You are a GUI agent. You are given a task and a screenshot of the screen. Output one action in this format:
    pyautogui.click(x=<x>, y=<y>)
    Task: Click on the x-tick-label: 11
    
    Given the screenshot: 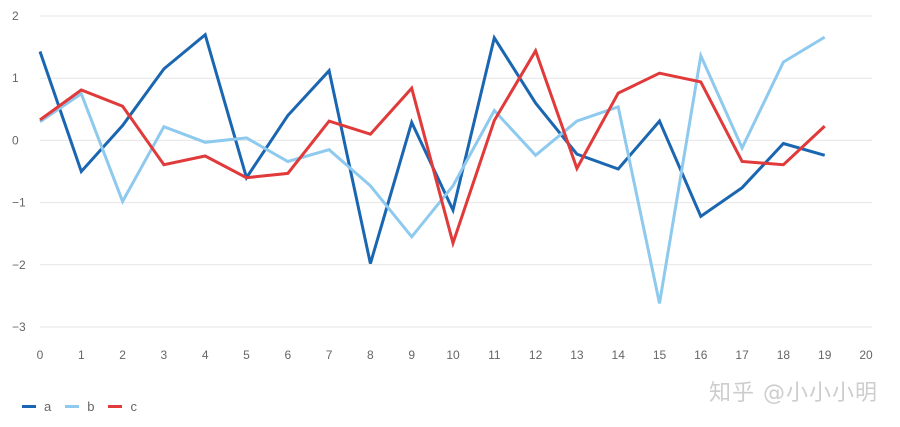 What is the action you would take?
    pyautogui.click(x=494, y=355)
    